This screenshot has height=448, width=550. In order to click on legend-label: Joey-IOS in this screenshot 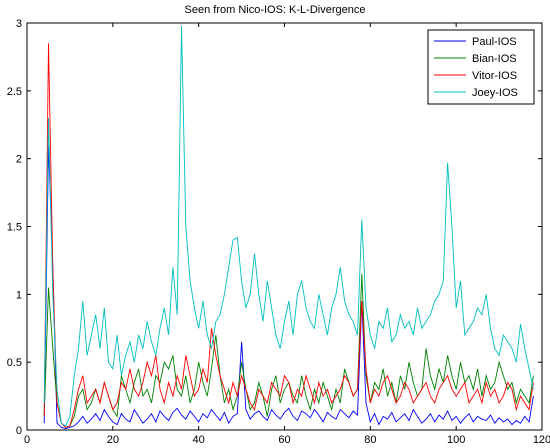, I will do `click(495, 93)`.